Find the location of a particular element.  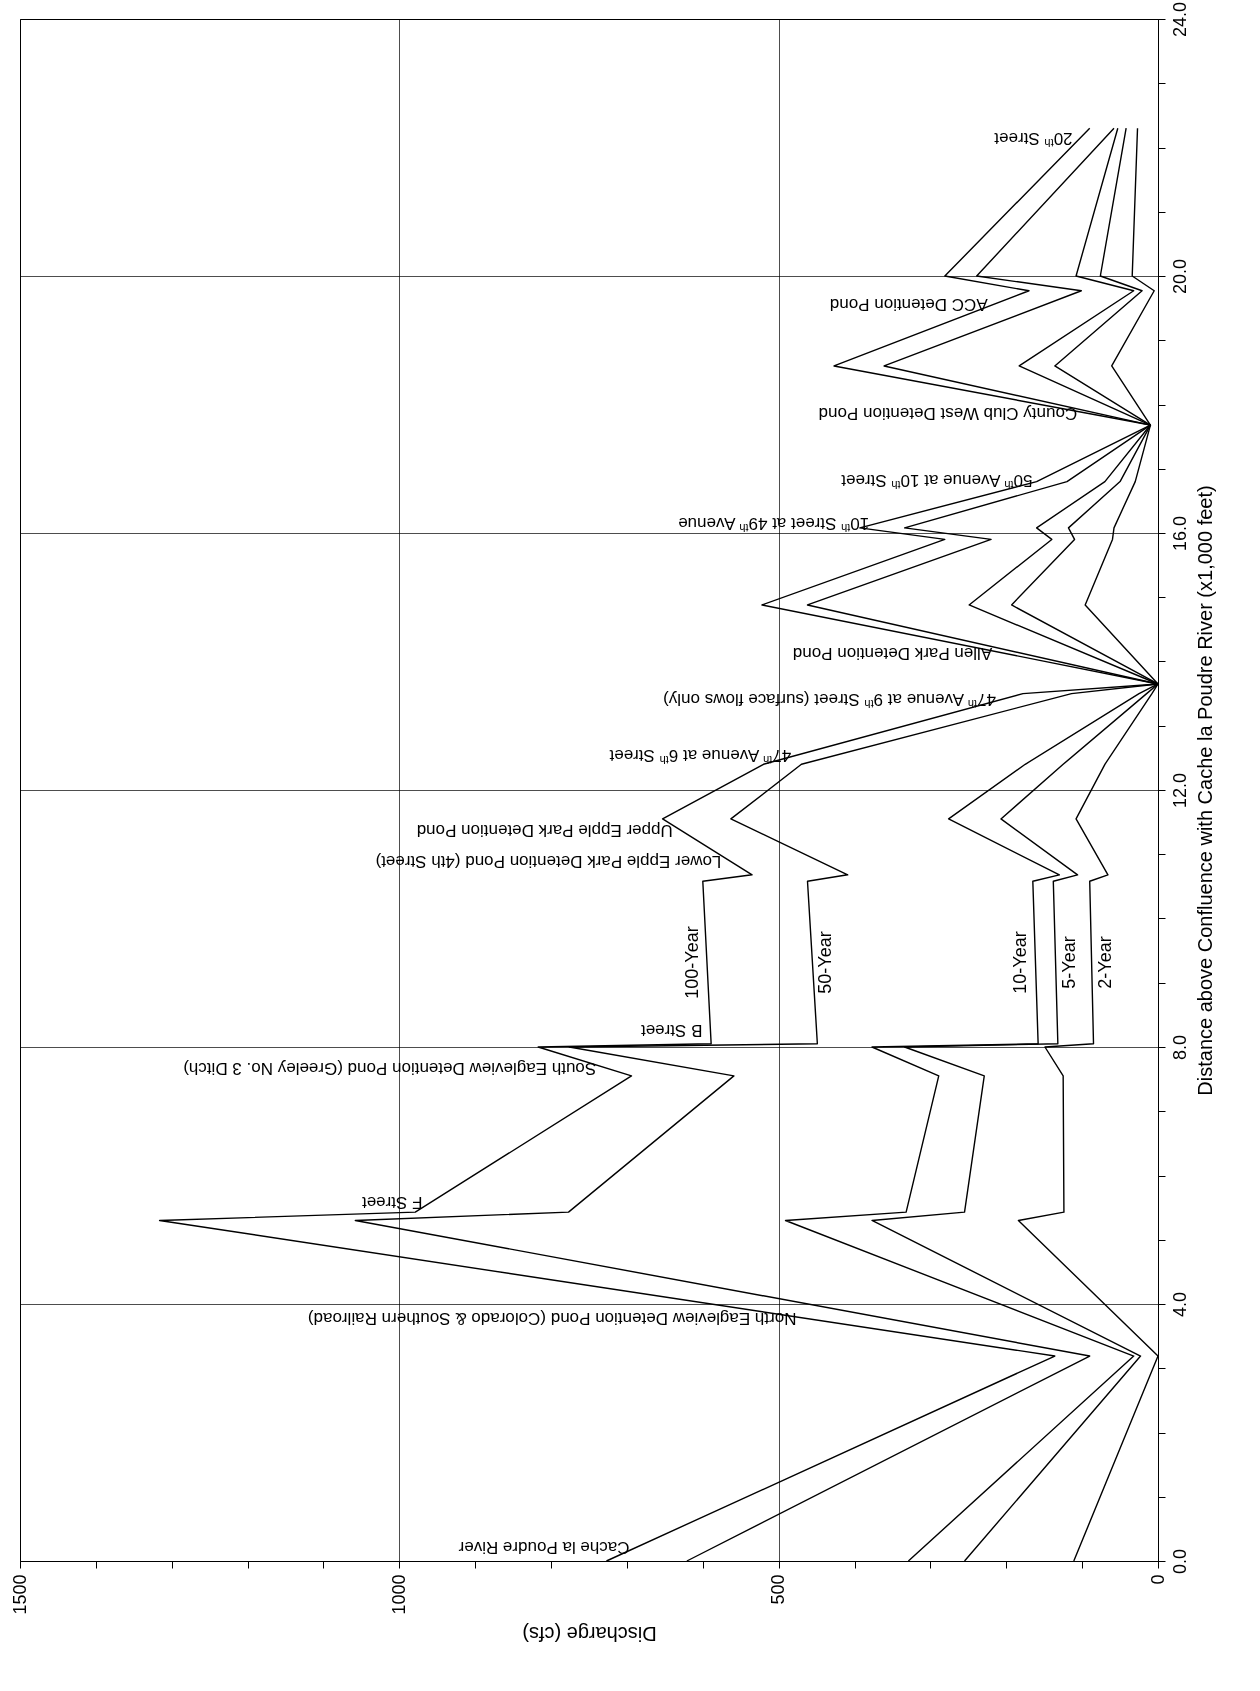

y-axis-title: Distance above Confluence with Cache la Poudre River (x1,000 feet) is located at coordinates (1204, 790).